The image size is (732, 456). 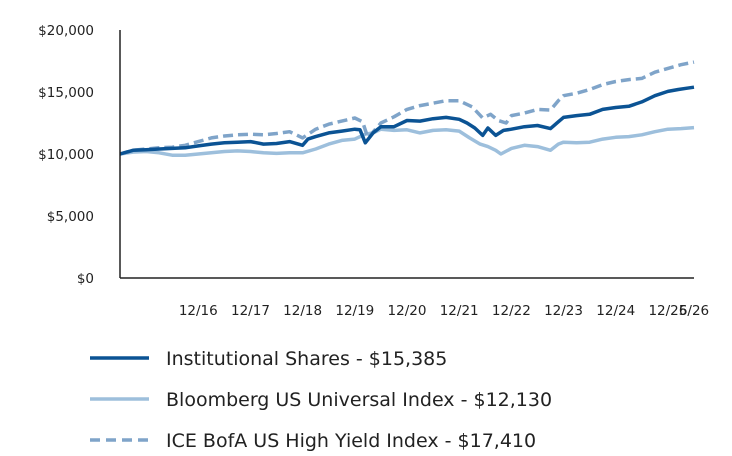 I want to click on x-tick-label: 12/22, so click(x=511, y=311).